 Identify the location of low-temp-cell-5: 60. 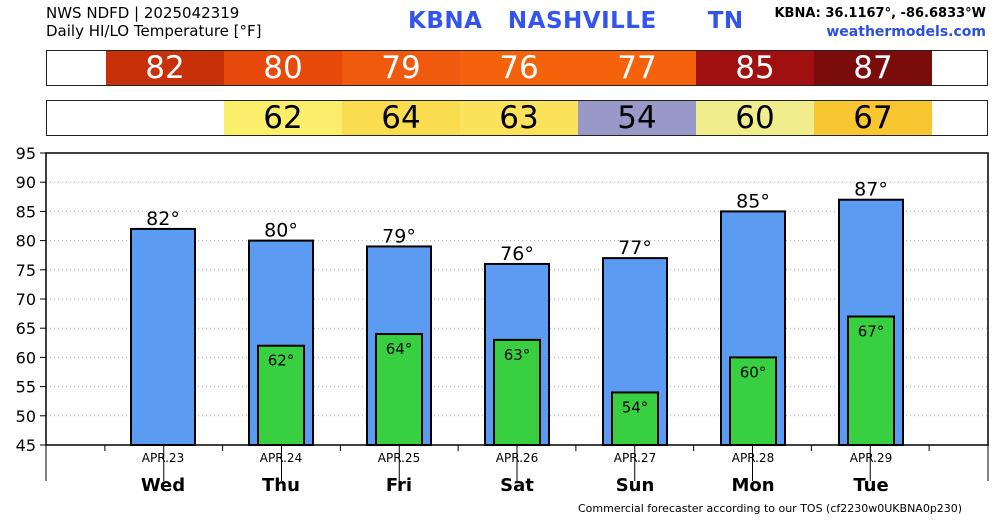
(755, 118).